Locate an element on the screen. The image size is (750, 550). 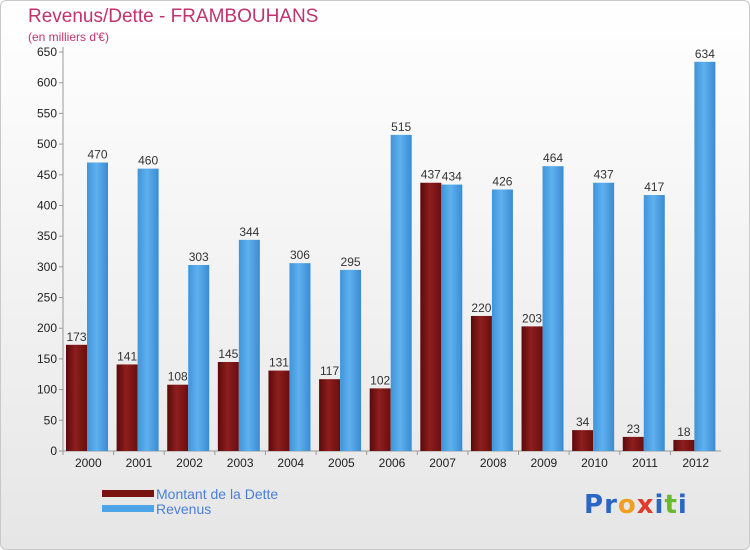
x-tick-label: 2005 is located at coordinates (341, 463).